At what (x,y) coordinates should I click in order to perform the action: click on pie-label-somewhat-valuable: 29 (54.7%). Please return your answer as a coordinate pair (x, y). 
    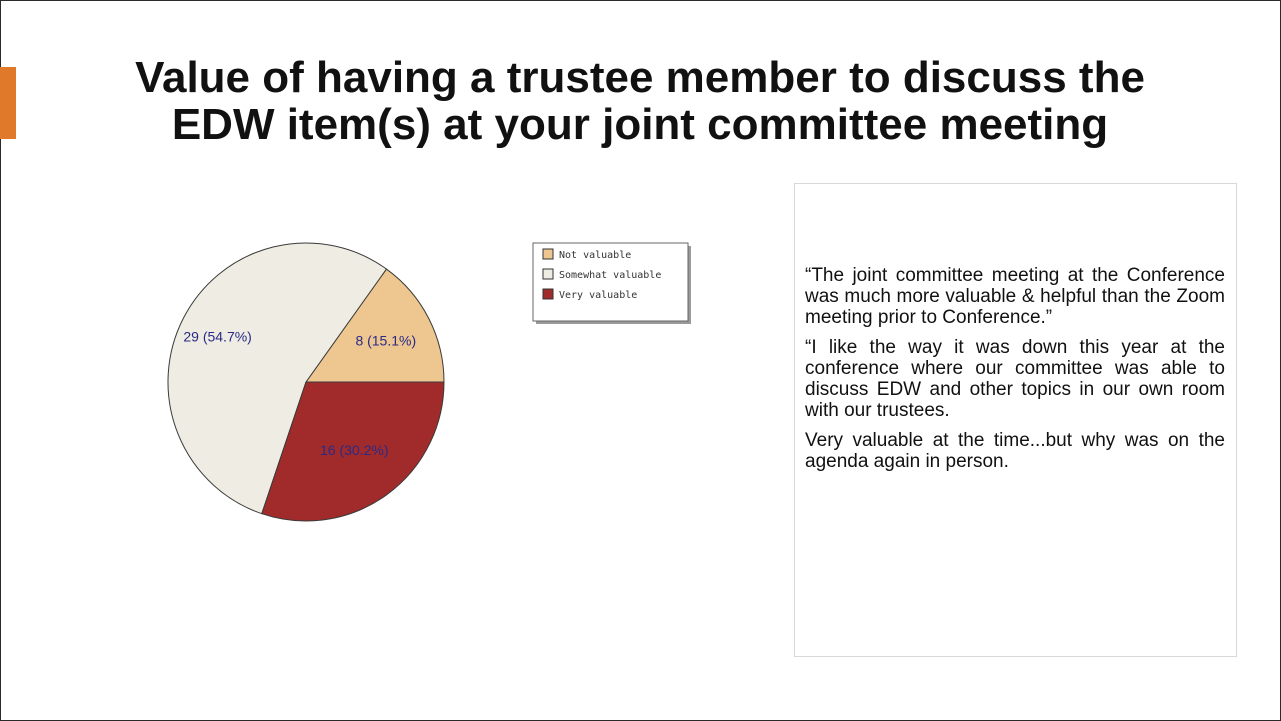
    Looking at the image, I should click on (217, 336).